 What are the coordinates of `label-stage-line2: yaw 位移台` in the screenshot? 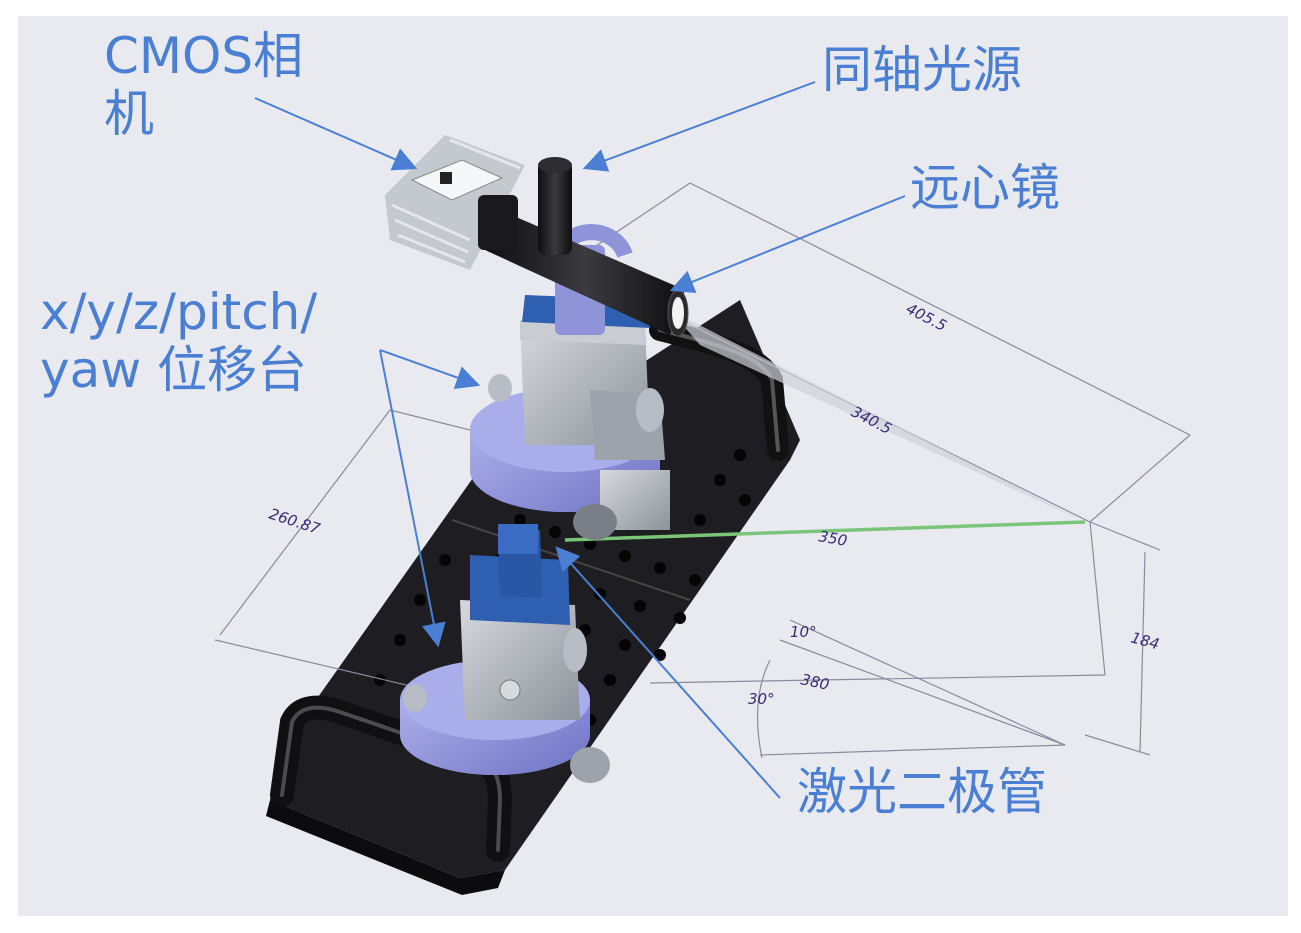 It's located at (174, 369).